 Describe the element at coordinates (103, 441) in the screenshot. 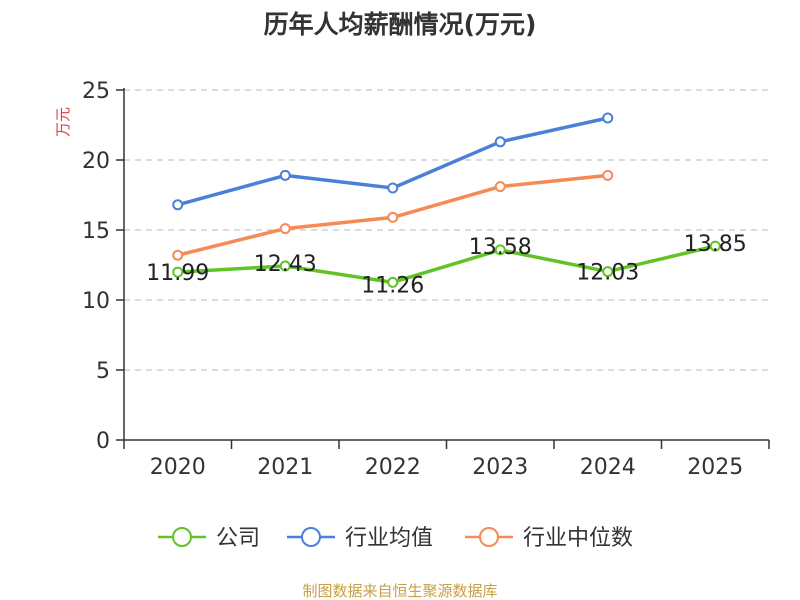

I see `y-tick-label: 0` at that location.